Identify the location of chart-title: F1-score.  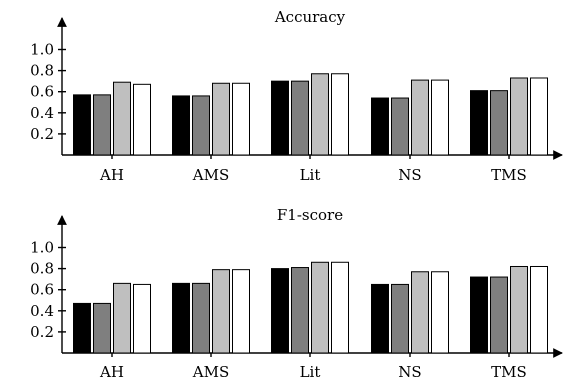
(310, 215).